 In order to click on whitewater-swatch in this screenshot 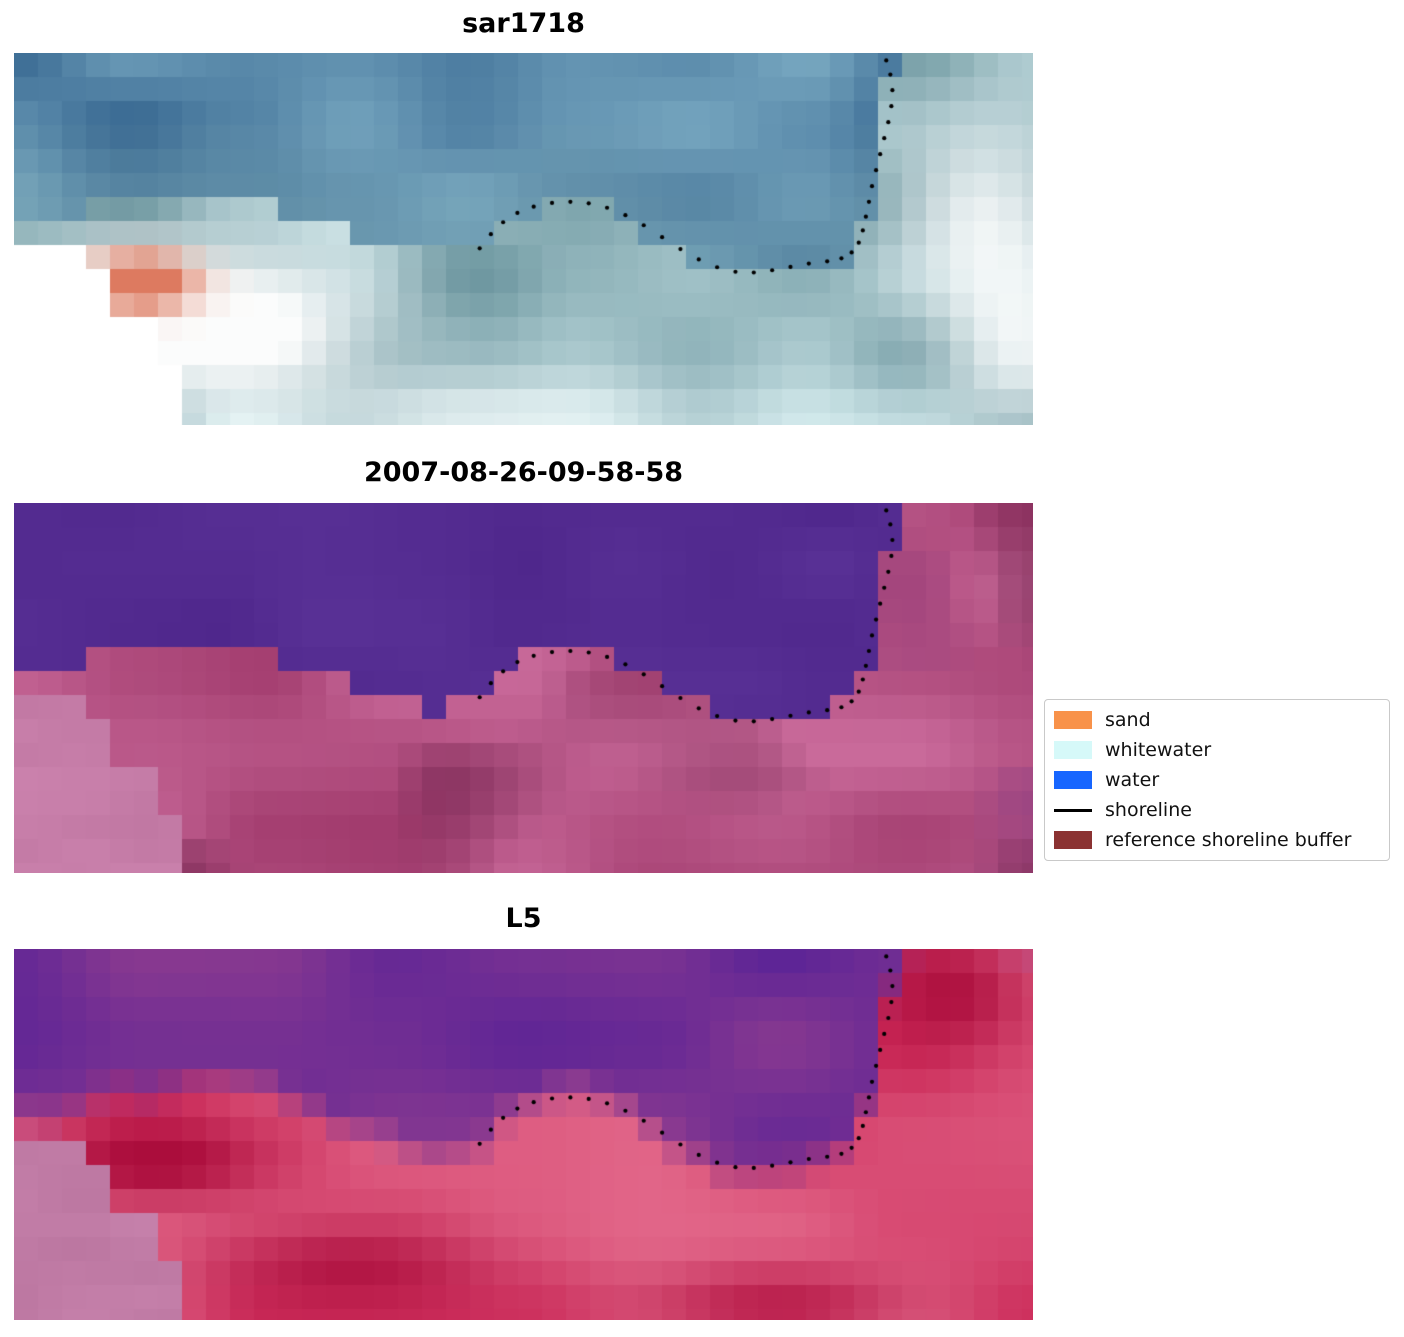, I will do `click(1073, 750)`.